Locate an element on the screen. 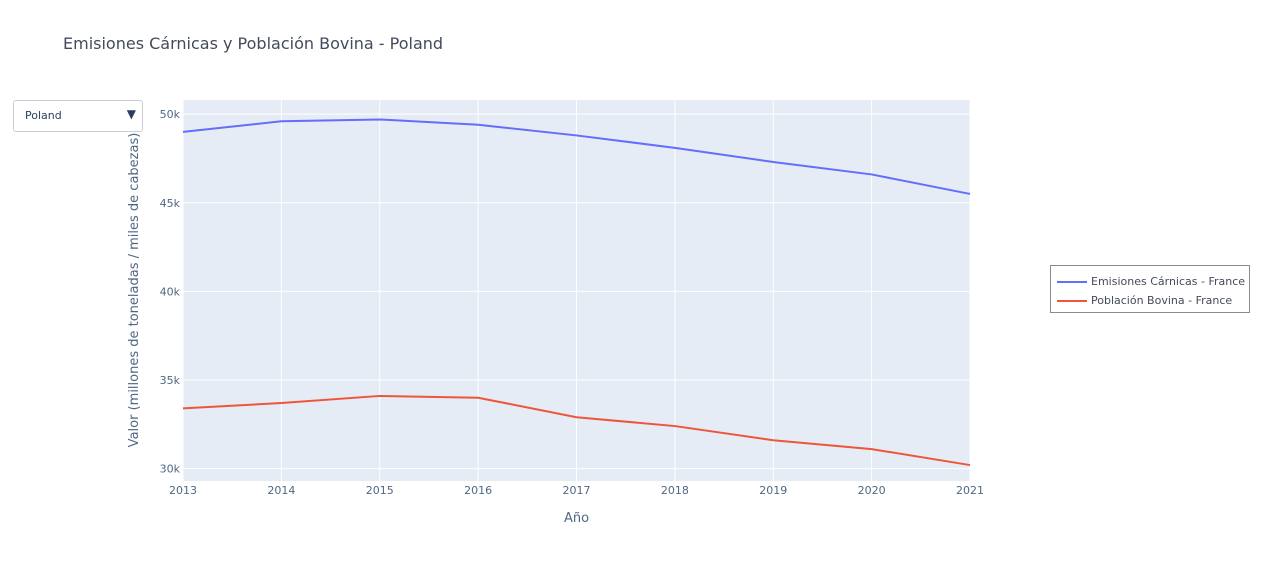 The width and height of the screenshot is (1264, 561). legend-item-series-2: Población Bovina - France is located at coordinates (1152, 301).